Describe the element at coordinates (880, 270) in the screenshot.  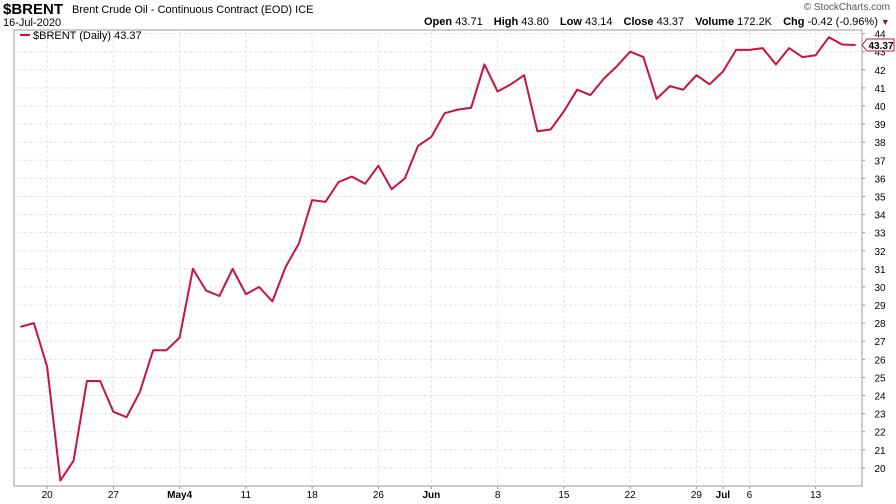
I see `y-tick-label: 31` at that location.